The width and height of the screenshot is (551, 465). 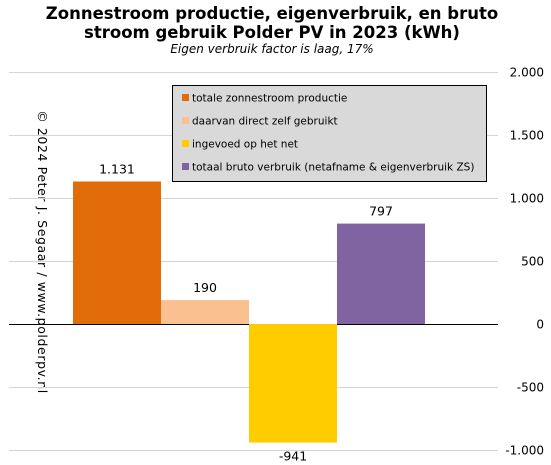 I want to click on data-label-4: 797, so click(x=381, y=211).